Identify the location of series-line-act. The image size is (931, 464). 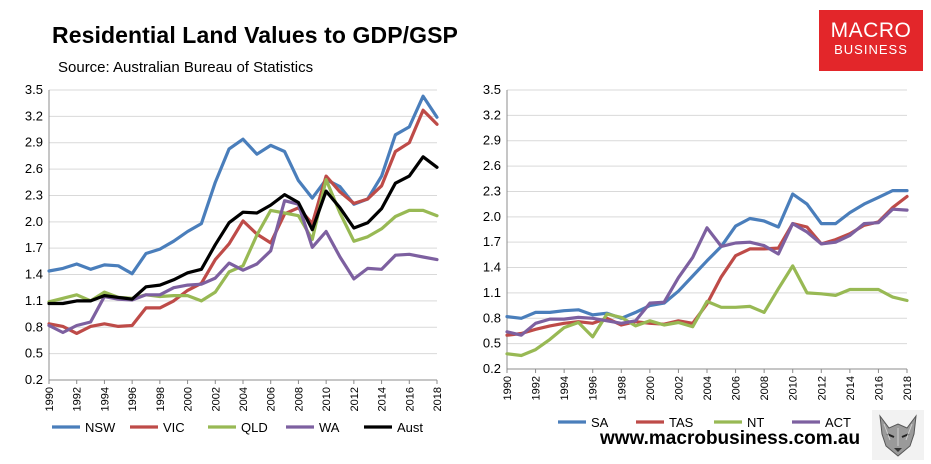
(707, 272).